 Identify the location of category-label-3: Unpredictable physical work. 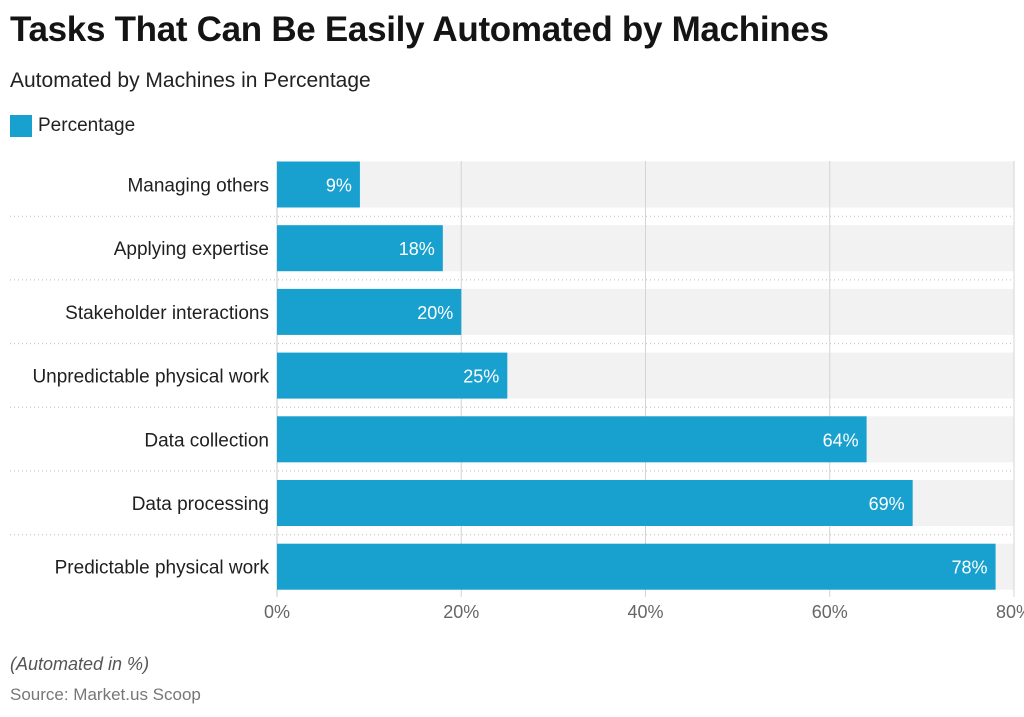
(150, 377).